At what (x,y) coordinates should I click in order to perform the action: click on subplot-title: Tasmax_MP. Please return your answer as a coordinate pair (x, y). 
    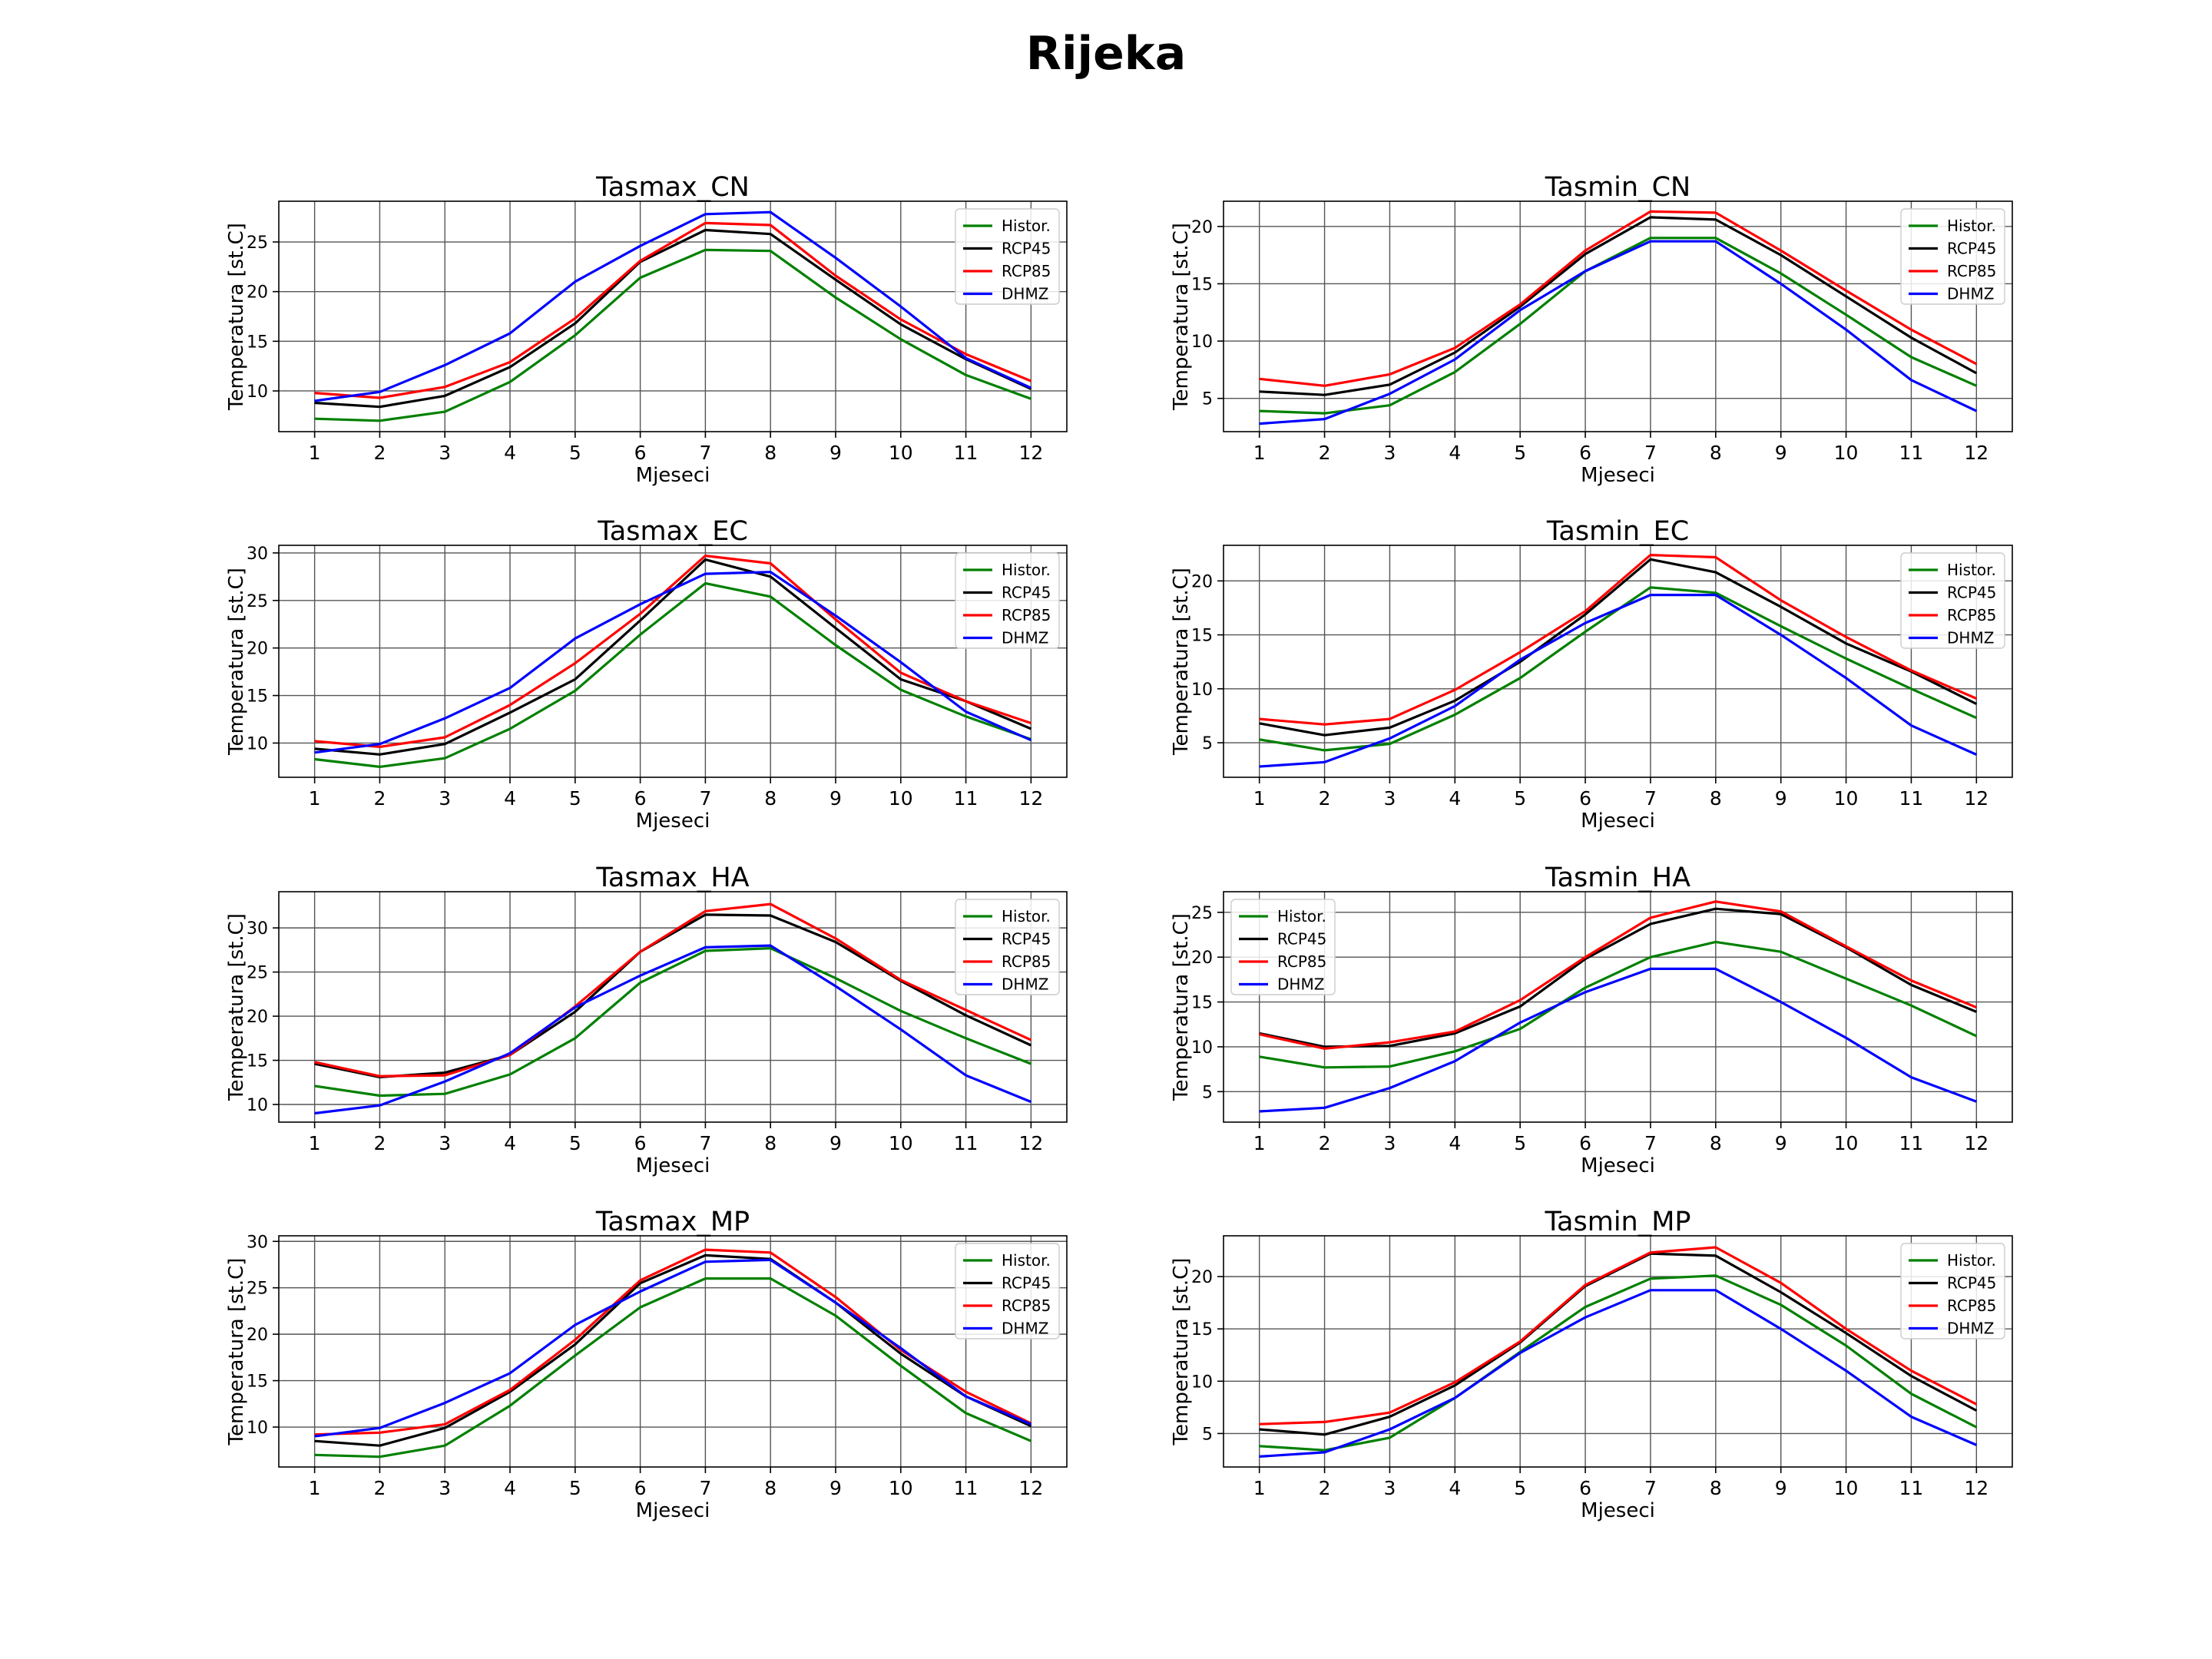
    Looking at the image, I should click on (673, 1222).